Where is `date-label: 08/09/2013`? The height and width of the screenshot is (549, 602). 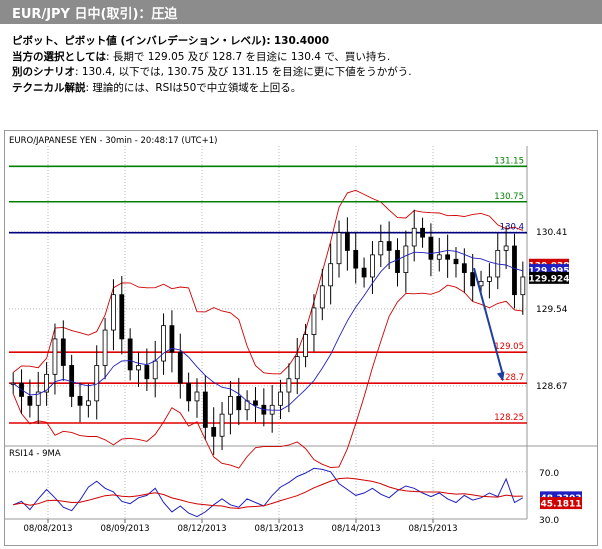 date-label: 08/09/2013 is located at coordinates (125, 529).